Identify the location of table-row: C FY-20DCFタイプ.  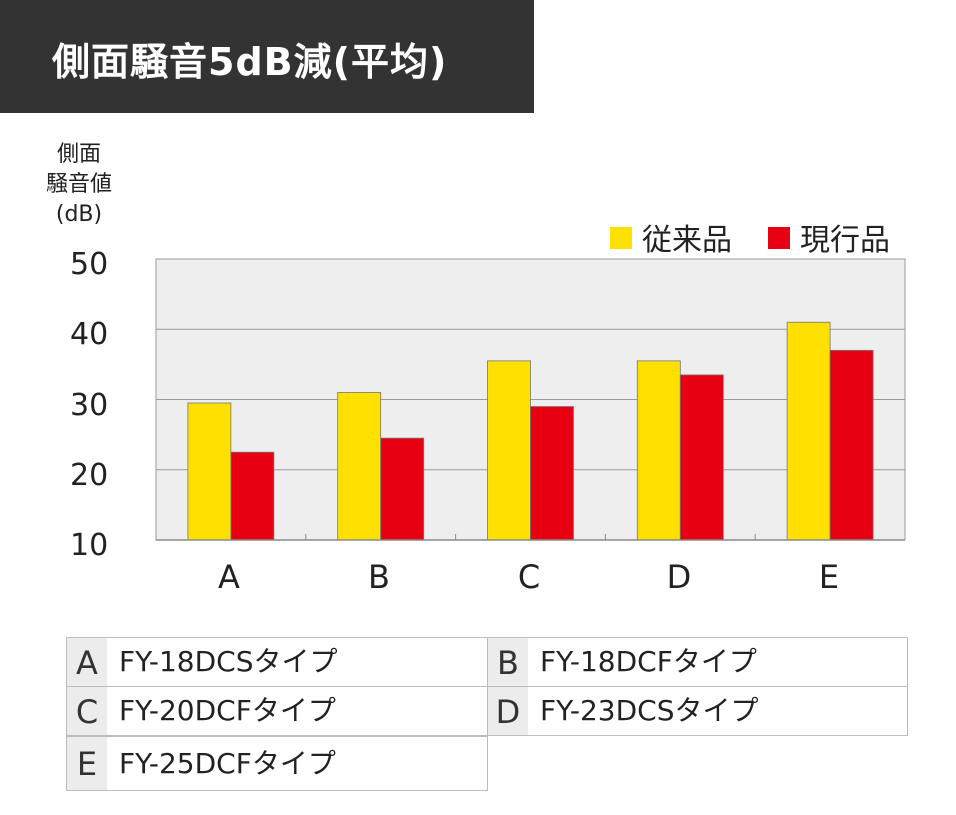
(277, 711).